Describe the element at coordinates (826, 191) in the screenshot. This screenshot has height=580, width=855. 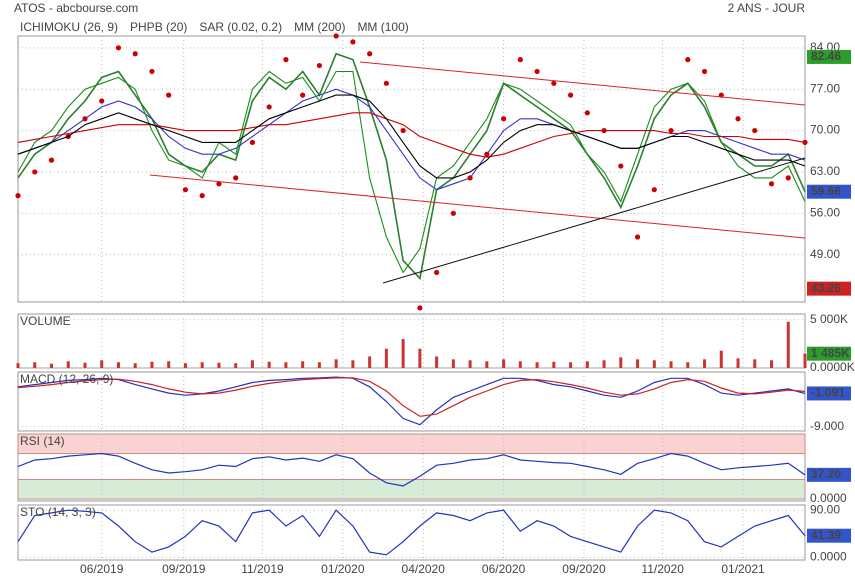
I see `value-badge-label: 59.66` at that location.